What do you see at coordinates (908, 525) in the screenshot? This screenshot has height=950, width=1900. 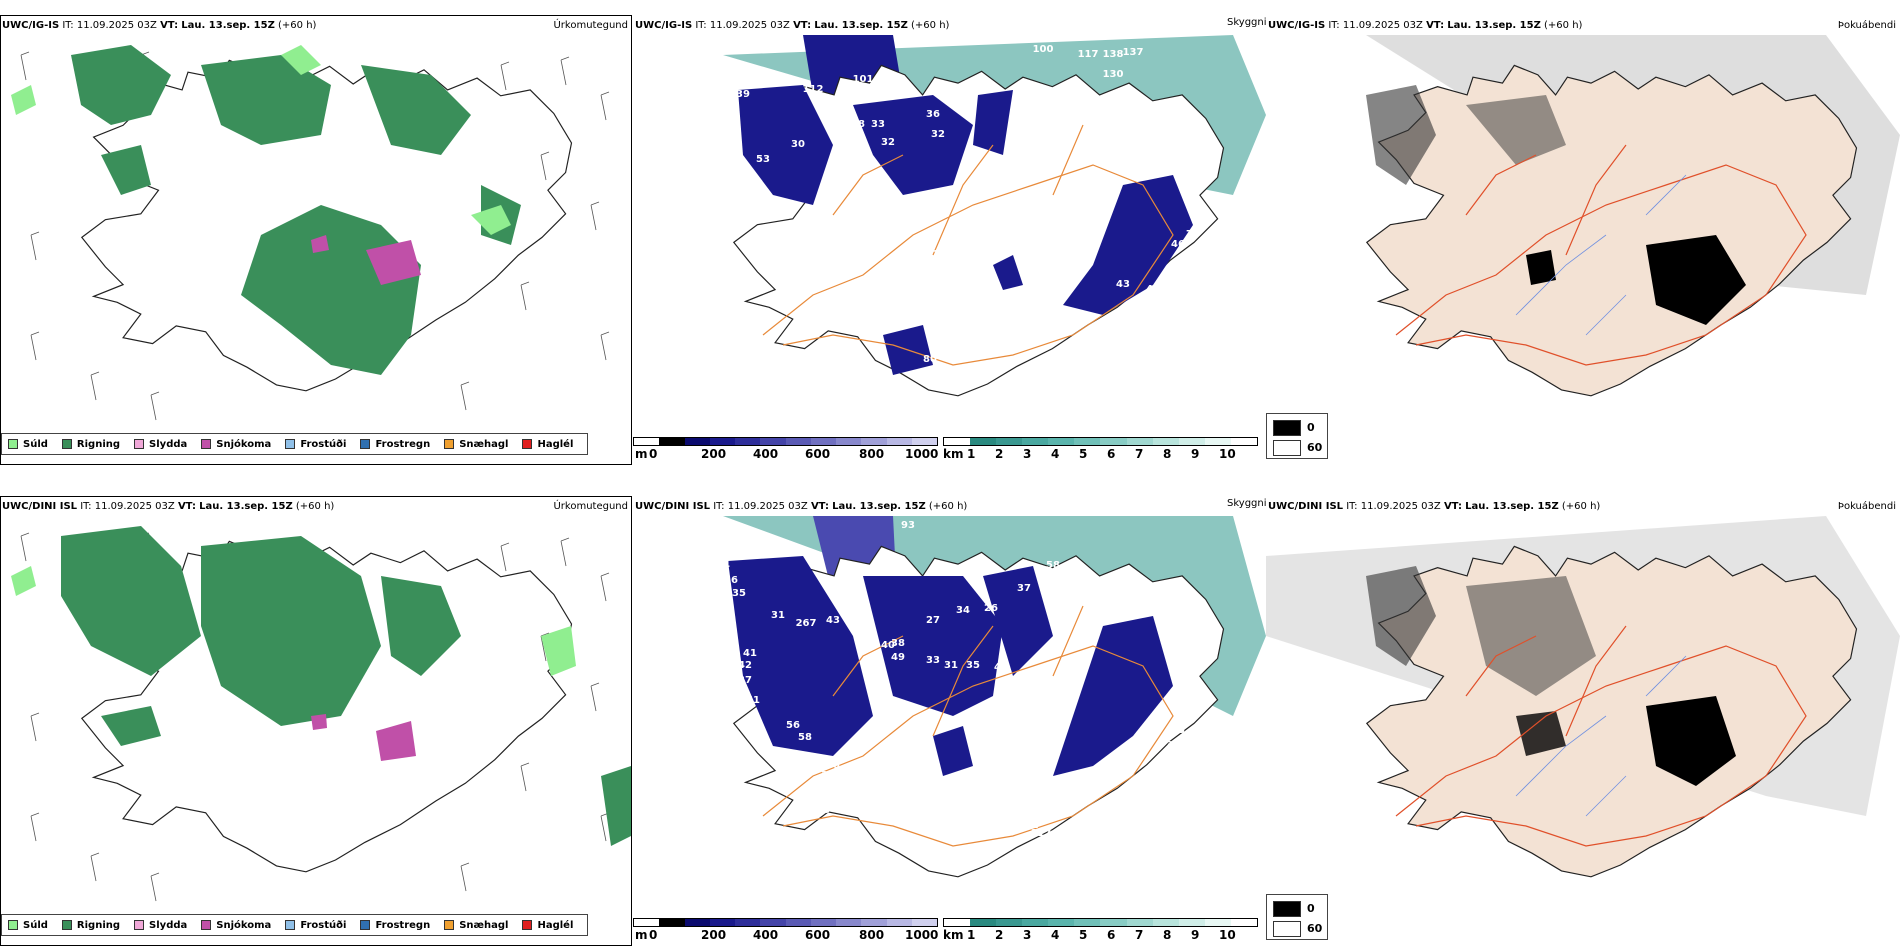 I see `cloud-base-label: 93` at bounding box center [908, 525].